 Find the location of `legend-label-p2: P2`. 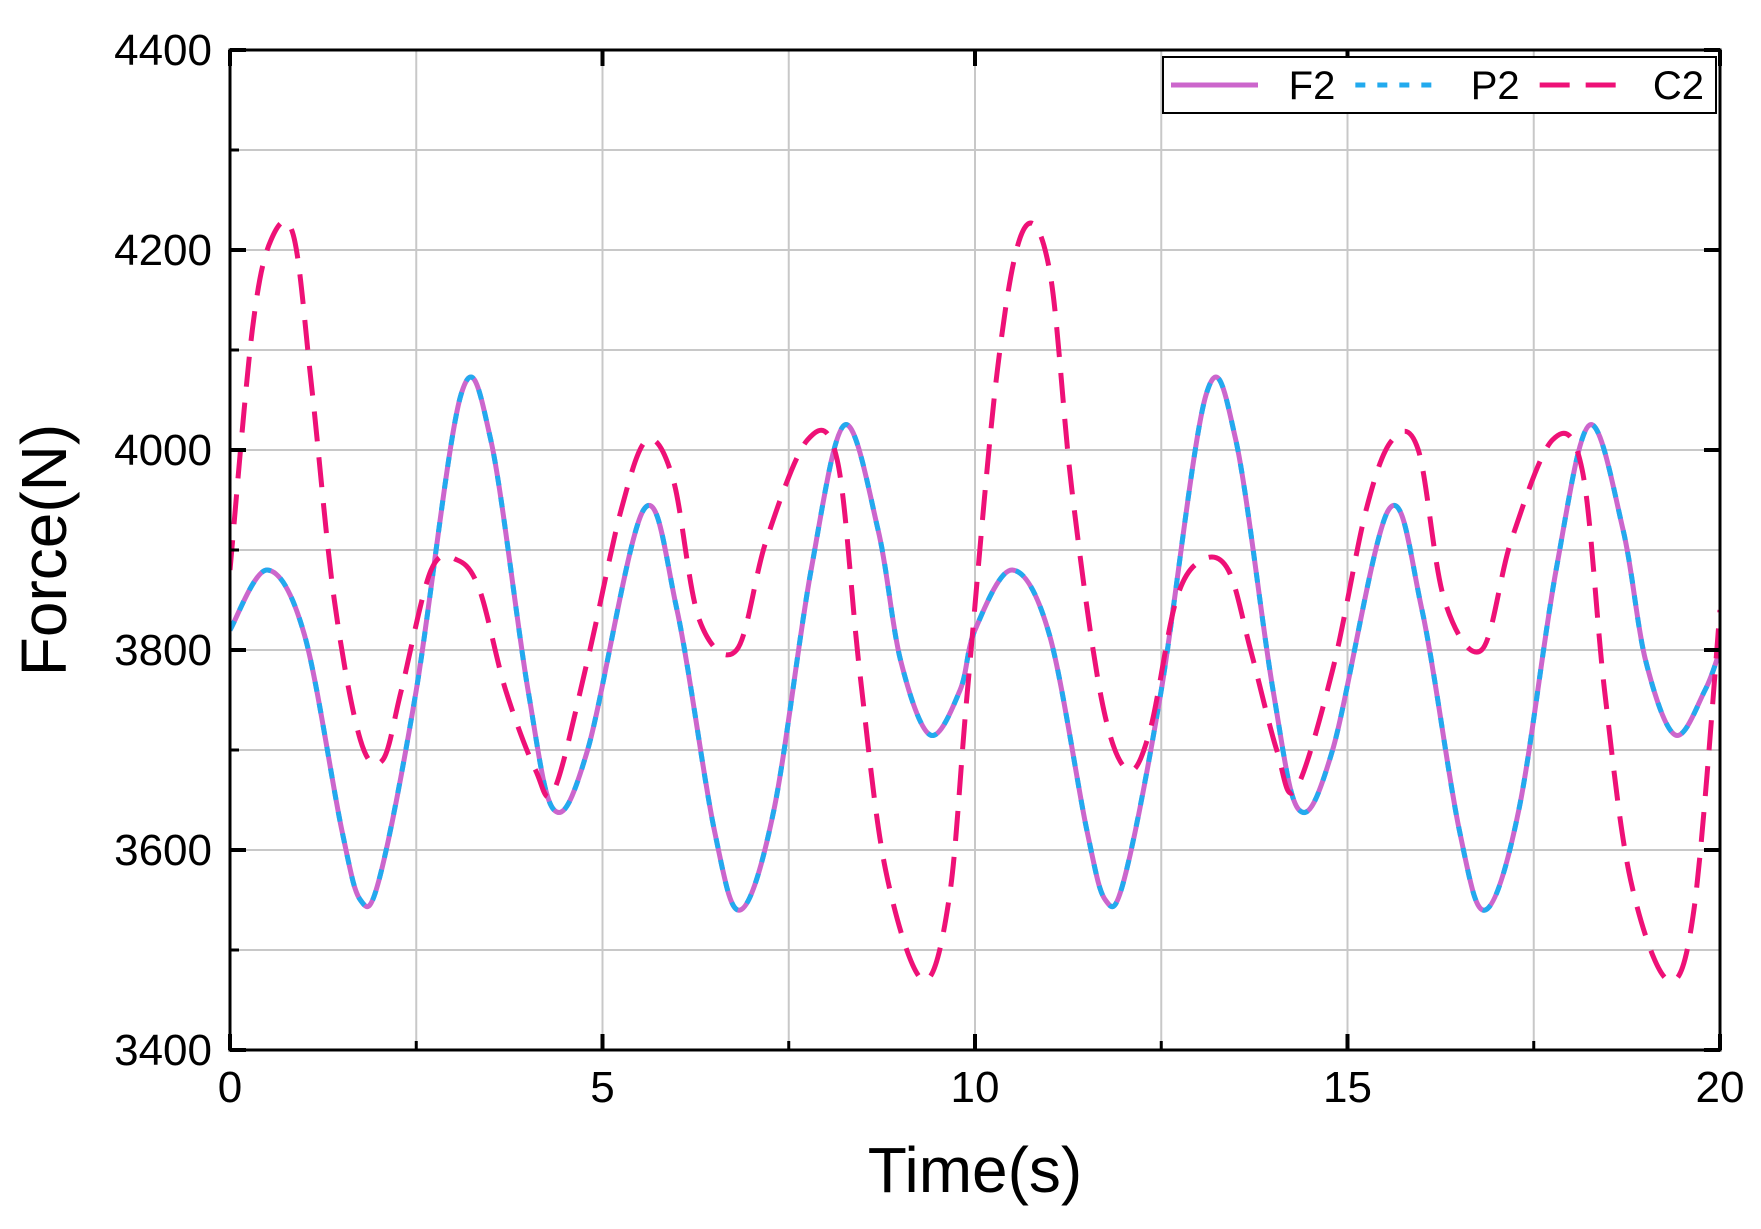

legend-label-p2: P2 is located at coordinates (1495, 86).